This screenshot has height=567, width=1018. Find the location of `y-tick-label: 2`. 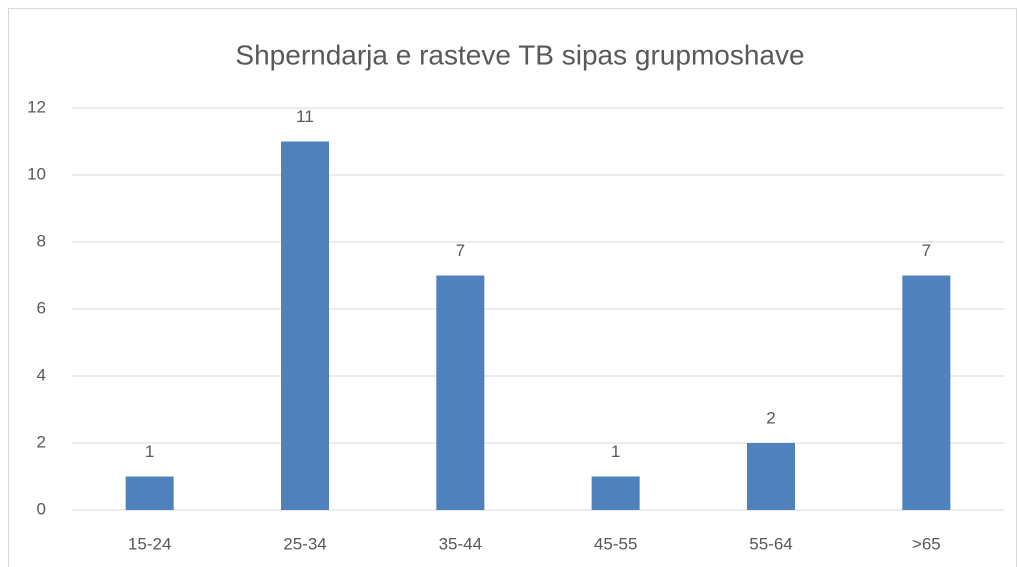

y-tick-label: 2 is located at coordinates (41, 441).